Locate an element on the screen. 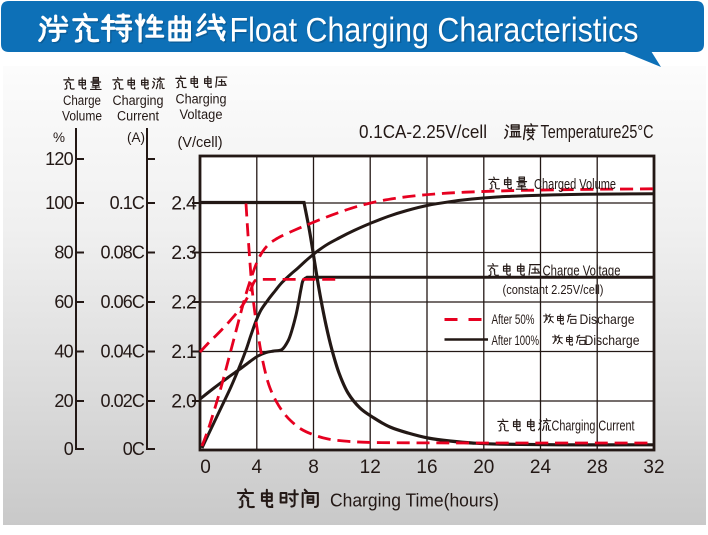 This screenshot has height=535, width=708. svg-text: (V/cell) is located at coordinates (199, 143).